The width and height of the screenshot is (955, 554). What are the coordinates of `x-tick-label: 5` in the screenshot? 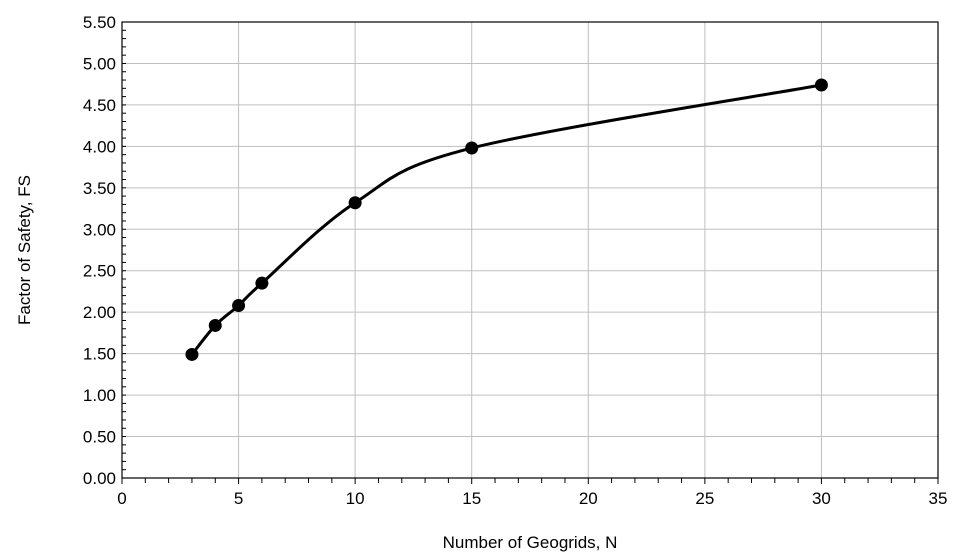 It's located at (238, 498).